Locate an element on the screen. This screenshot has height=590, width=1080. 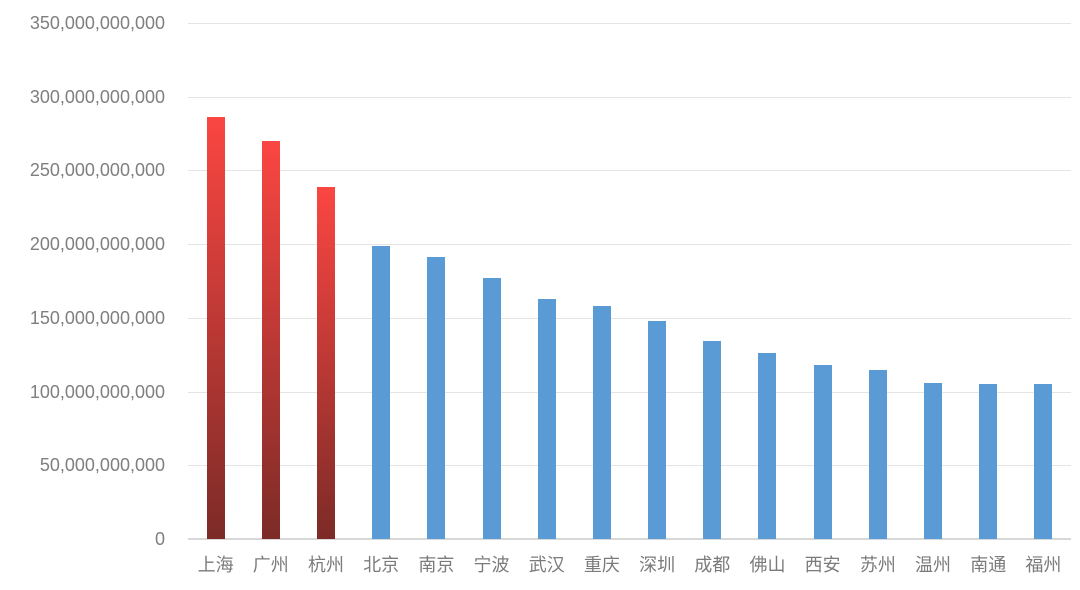
y-tick-label: 50,000,000,000 is located at coordinates (102, 465).